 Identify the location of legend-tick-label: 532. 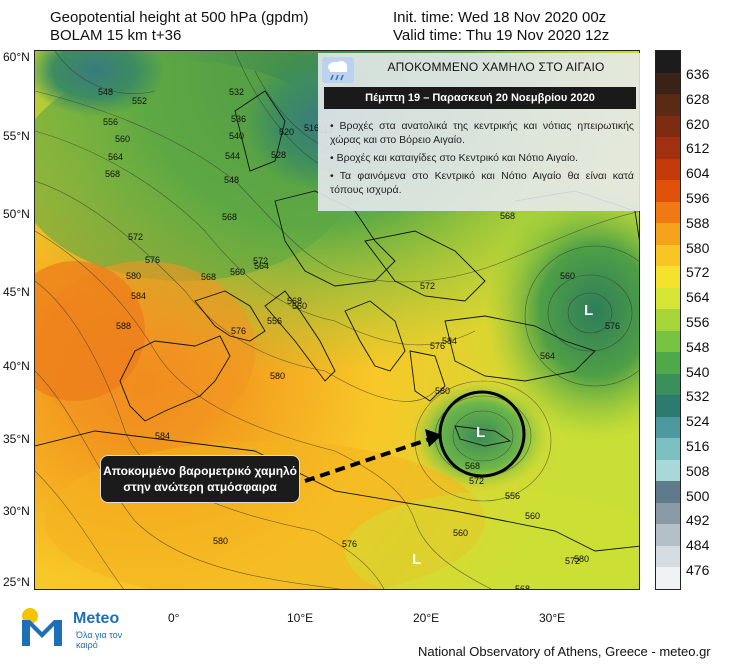
(698, 396).